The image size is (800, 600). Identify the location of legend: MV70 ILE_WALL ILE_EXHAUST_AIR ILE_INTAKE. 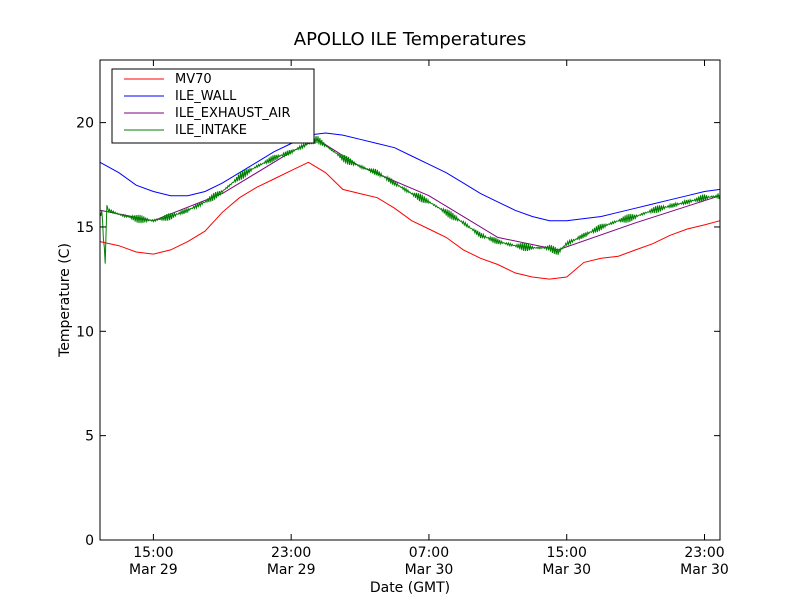
(213, 106).